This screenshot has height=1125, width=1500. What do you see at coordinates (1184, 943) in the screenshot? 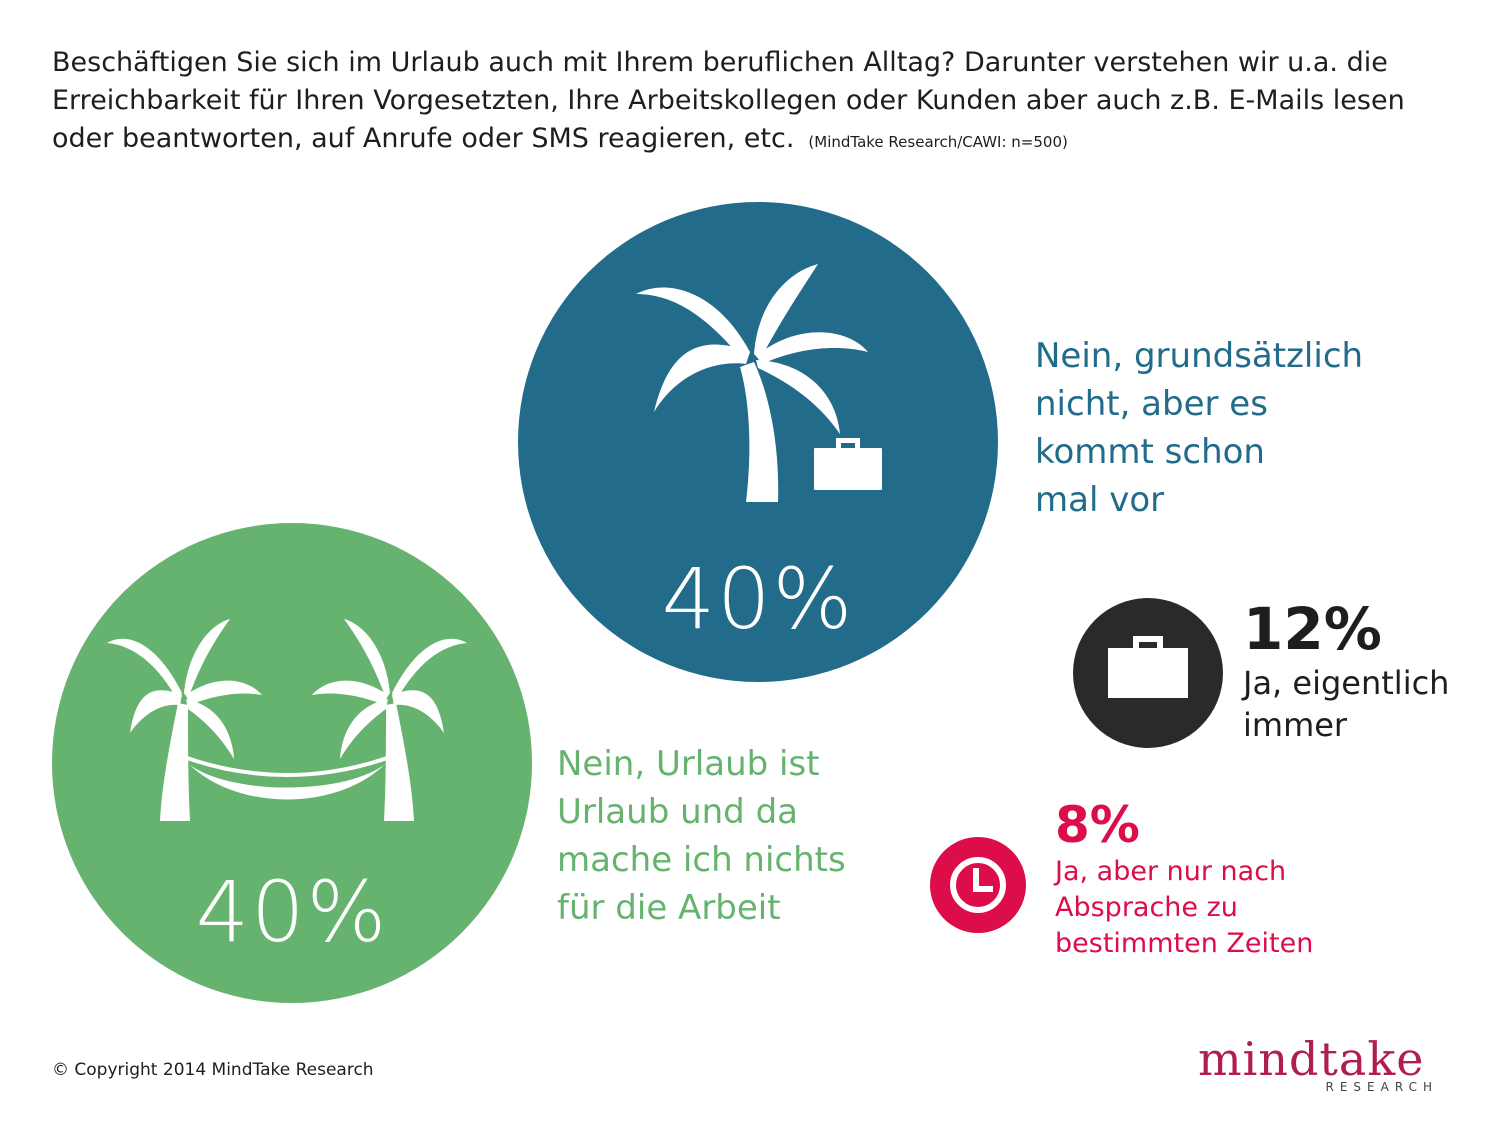
I see `label-red-line: bestimmten Zeiten` at bounding box center [1184, 943].